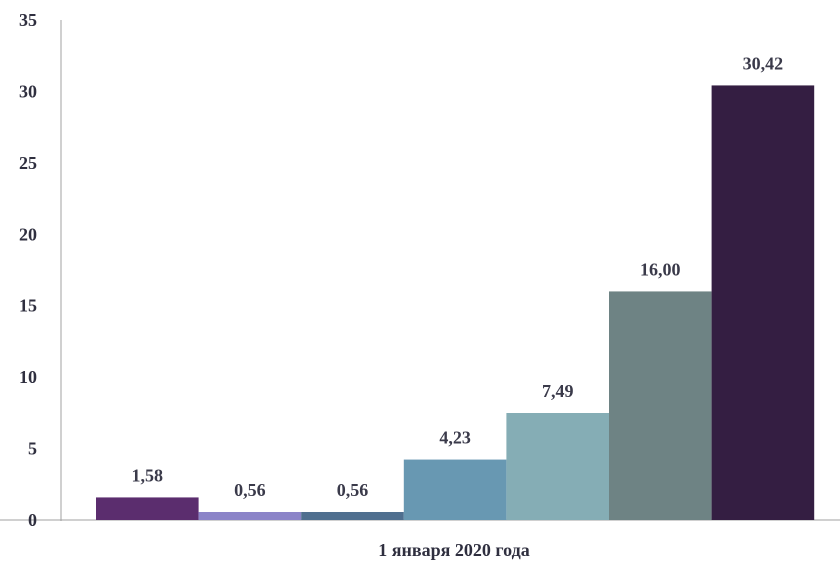  What do you see at coordinates (28, 270) in the screenshot?
I see `y-axis-ticks: 0 5 10 15 20 25 30 35` at bounding box center [28, 270].